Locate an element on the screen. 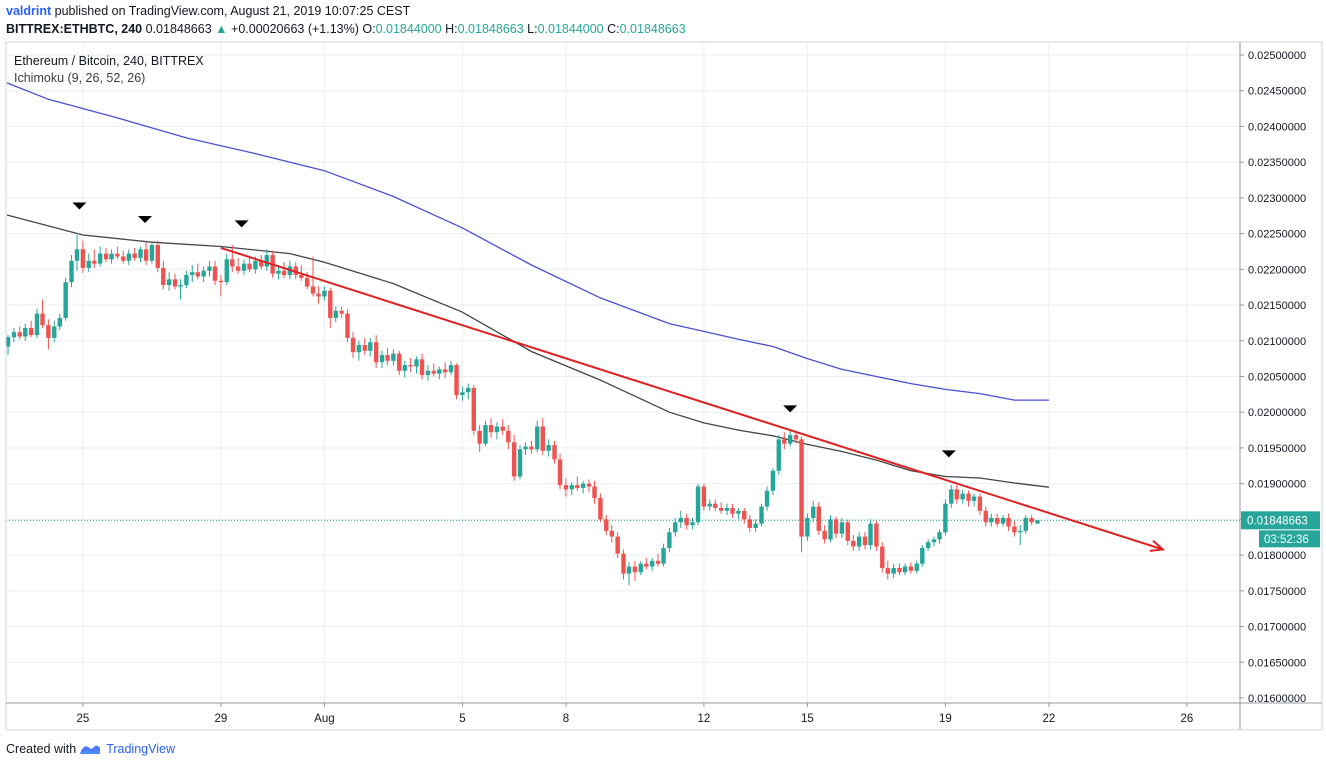  indicator-title: Ichimoku (9, 26, 52, 26) is located at coordinates (80, 78).